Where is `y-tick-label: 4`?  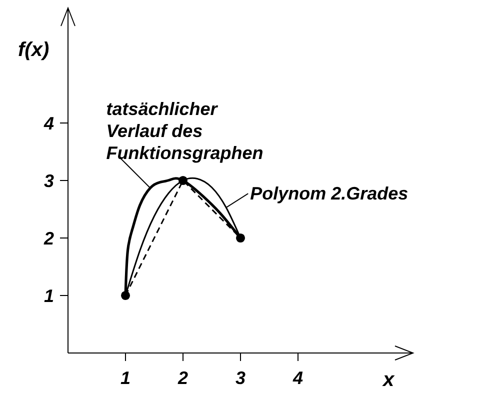 y-tick-label: 4 is located at coordinates (48, 123).